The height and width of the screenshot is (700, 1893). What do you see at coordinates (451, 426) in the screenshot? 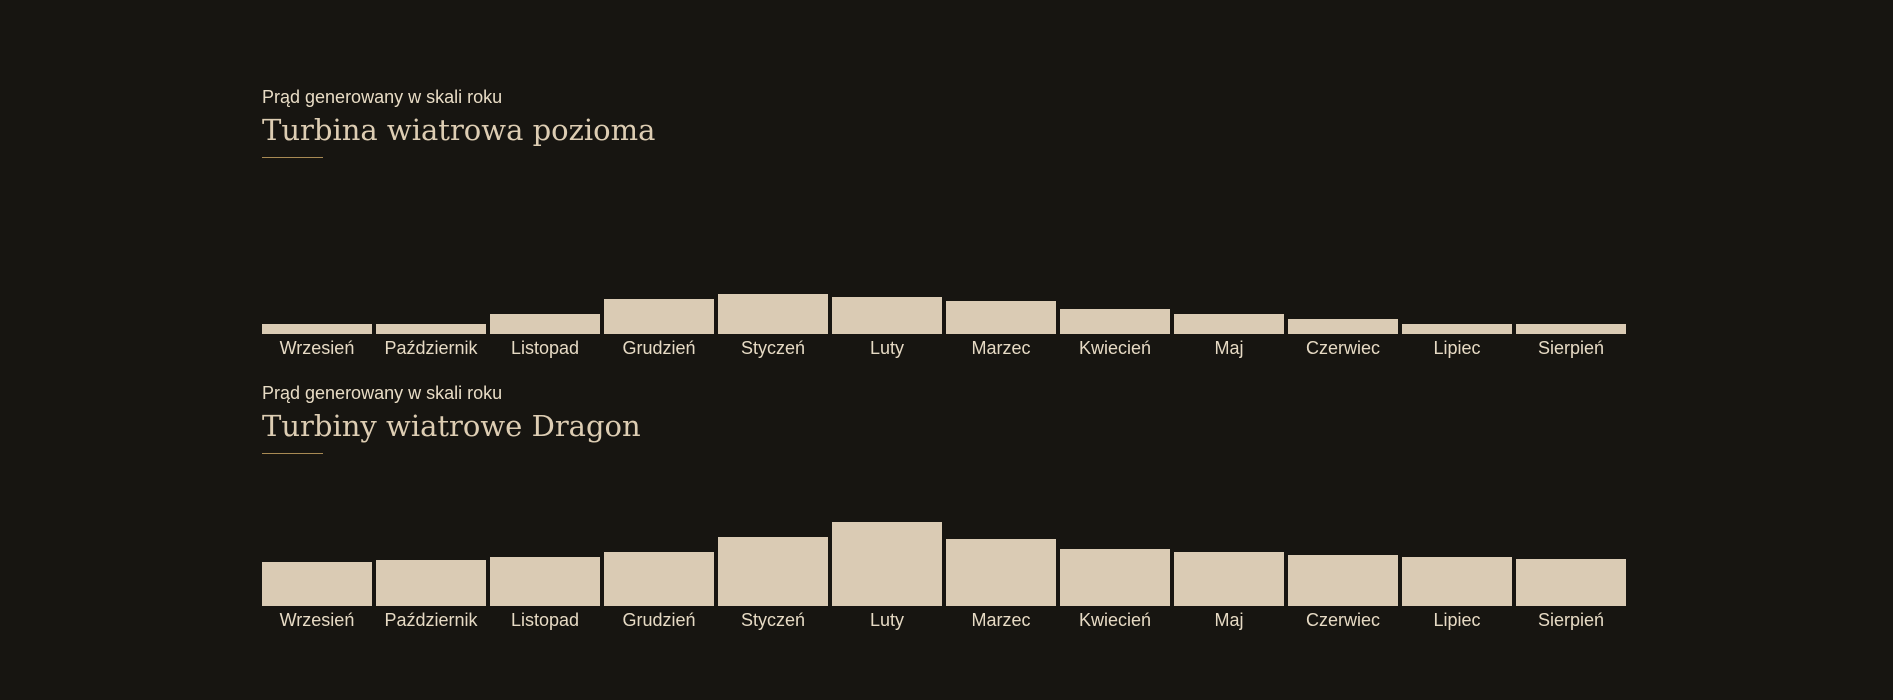
I see `chart-title: Turbiny wiatrowe Dragon` at bounding box center [451, 426].